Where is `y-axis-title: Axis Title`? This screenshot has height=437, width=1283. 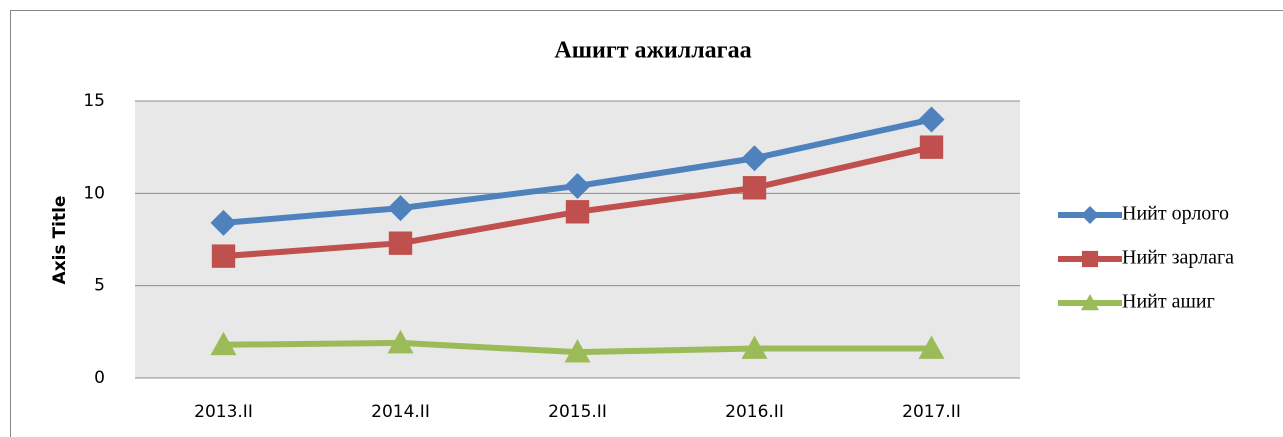 y-axis-title: Axis Title is located at coordinates (60, 240).